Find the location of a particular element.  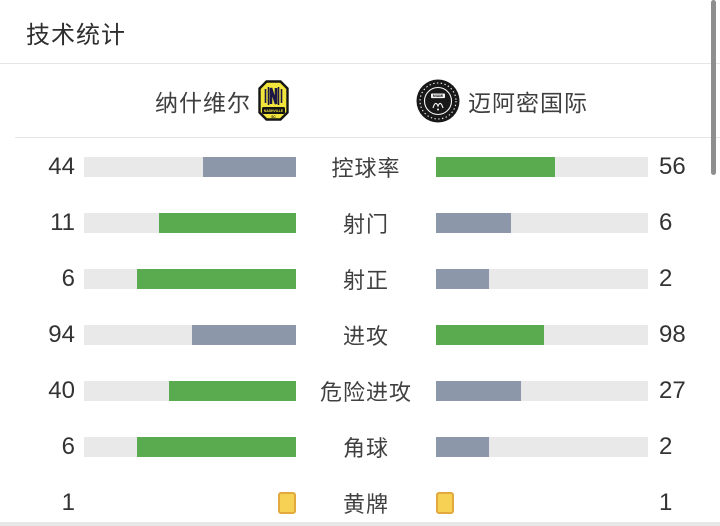

stat-row: 94 进攻 98 is located at coordinates (360, 335).